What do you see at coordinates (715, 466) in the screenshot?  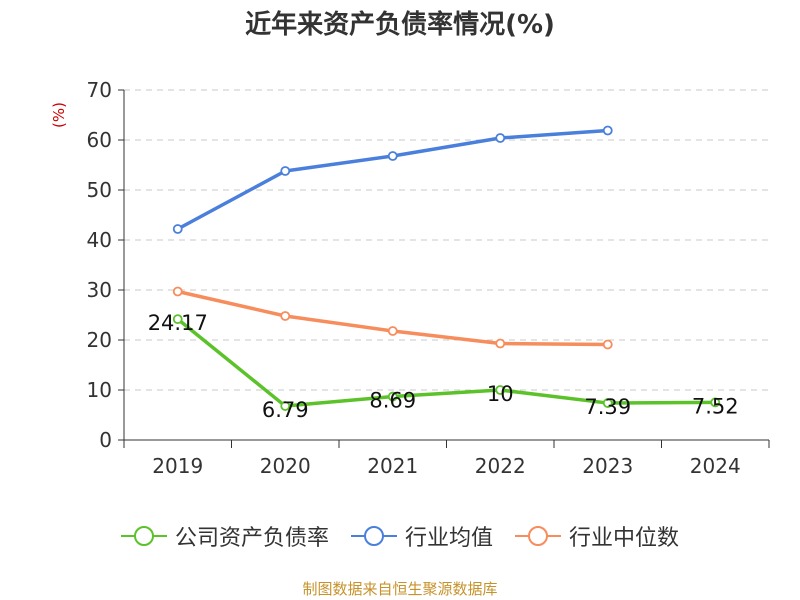 I see `x-tick-label: 2024` at bounding box center [715, 466].